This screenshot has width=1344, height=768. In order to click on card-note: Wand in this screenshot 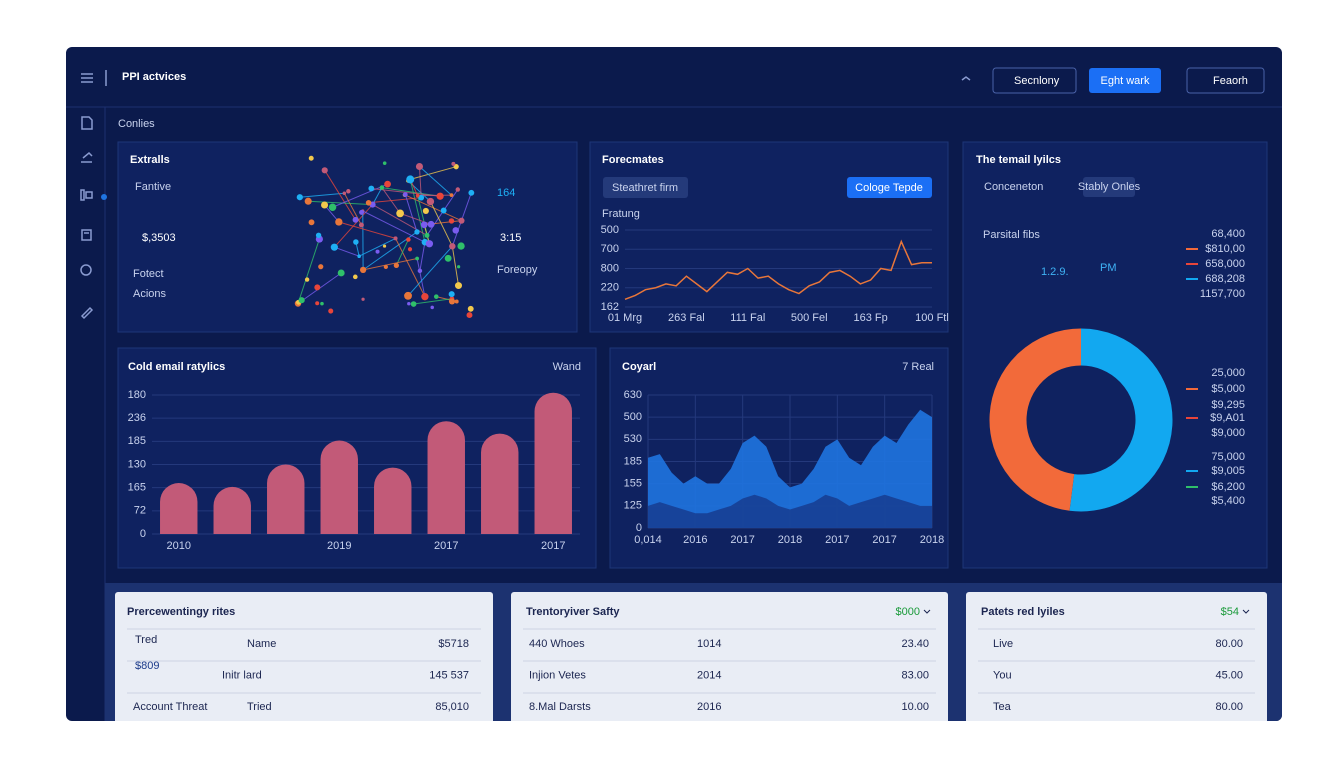, I will do `click(567, 367)`.